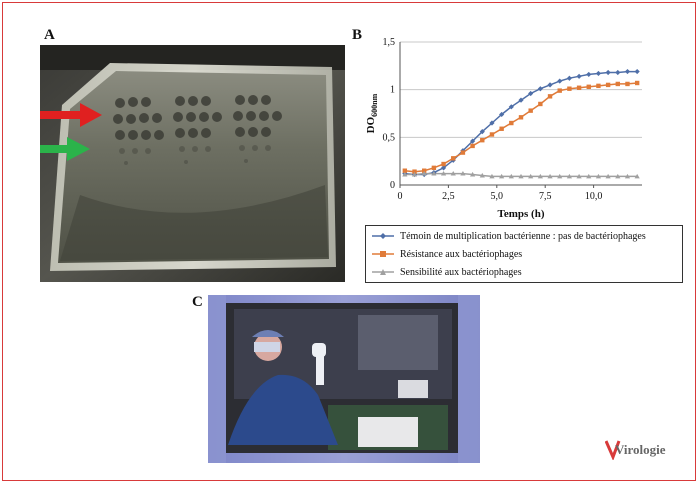  Describe the element at coordinates (448, 196) in the screenshot. I see `x-tick-label: 2,5` at that location.